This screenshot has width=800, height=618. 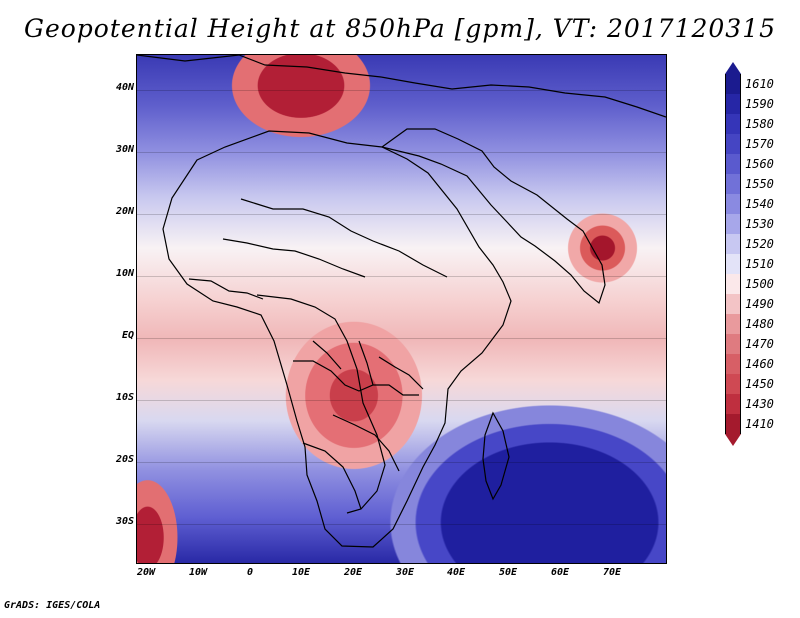 I want to click on grid-line-20s, so click(x=401, y=462).